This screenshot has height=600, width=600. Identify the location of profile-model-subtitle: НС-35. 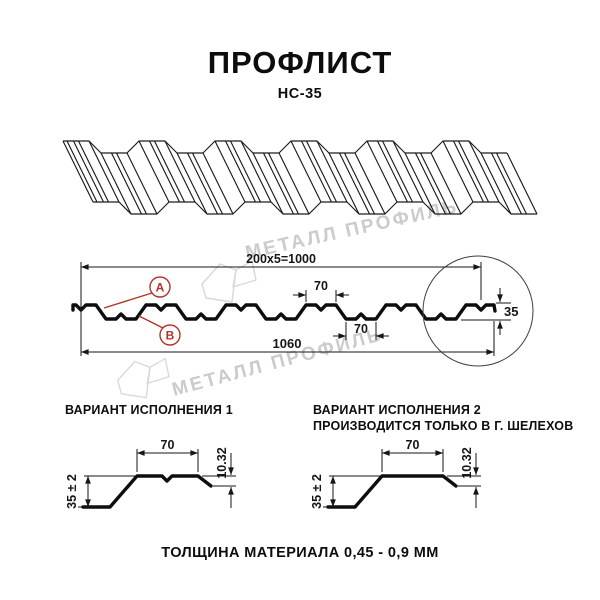
(300, 94).